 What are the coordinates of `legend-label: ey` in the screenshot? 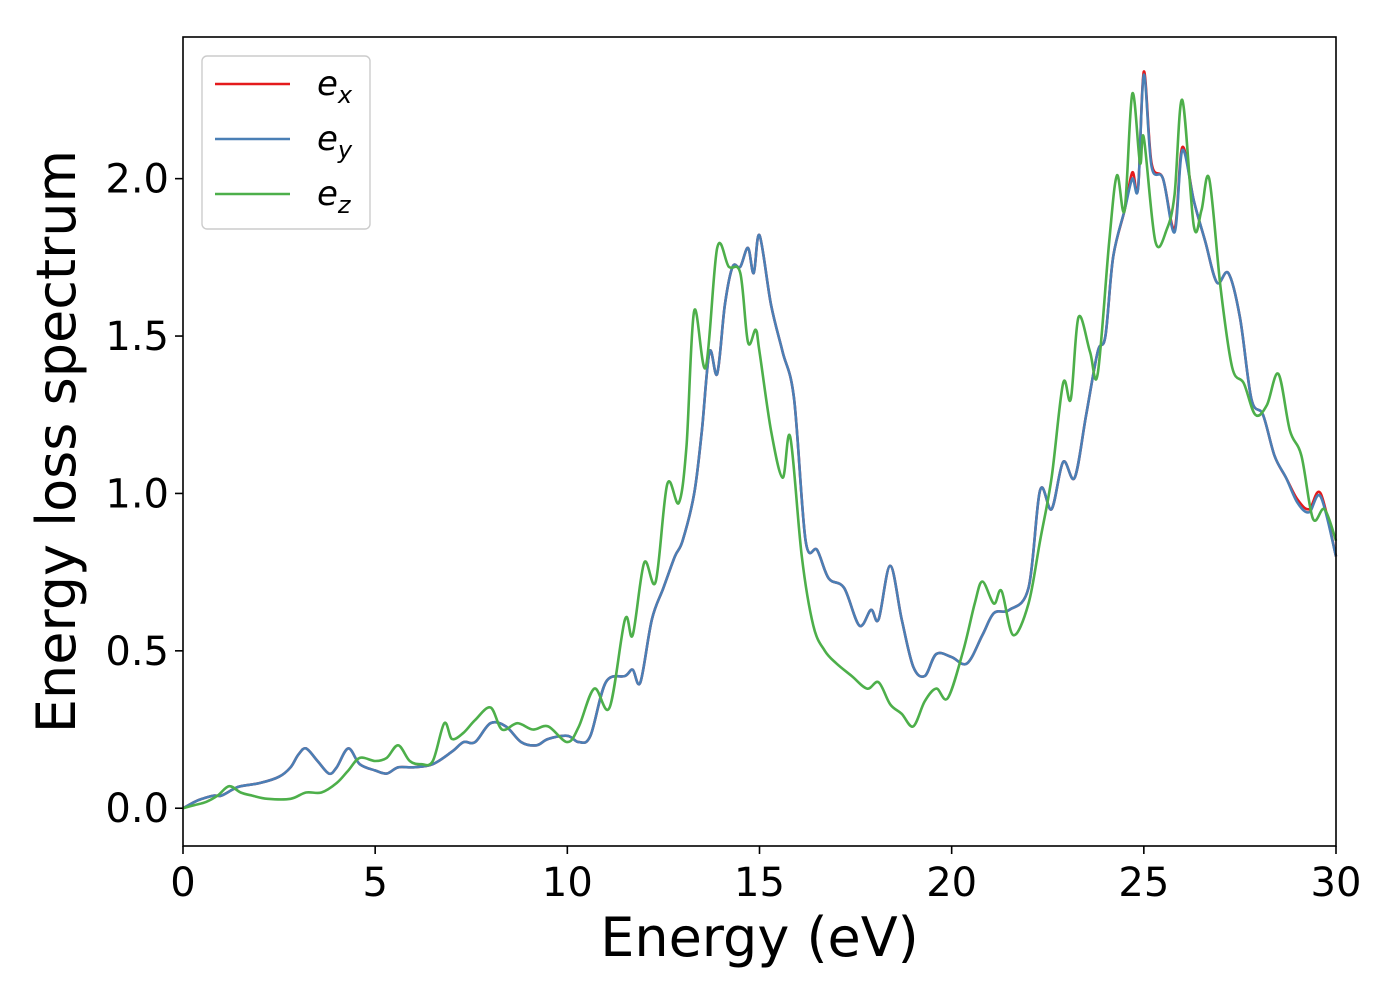 It's located at (335, 141).